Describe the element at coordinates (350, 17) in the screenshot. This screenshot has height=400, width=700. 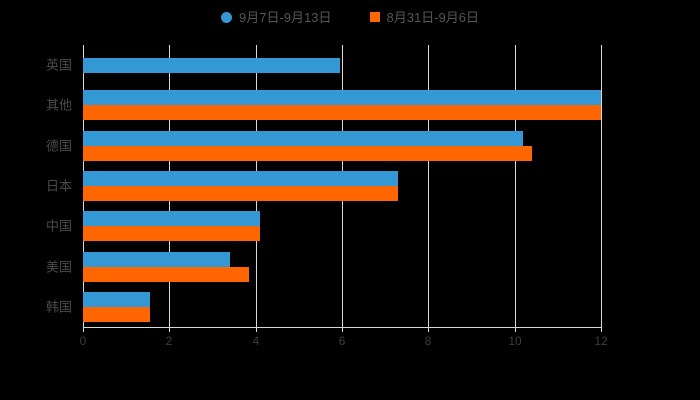
I see `chart-legend: 9月7日-9月13日 8月31日-9月6日` at that location.